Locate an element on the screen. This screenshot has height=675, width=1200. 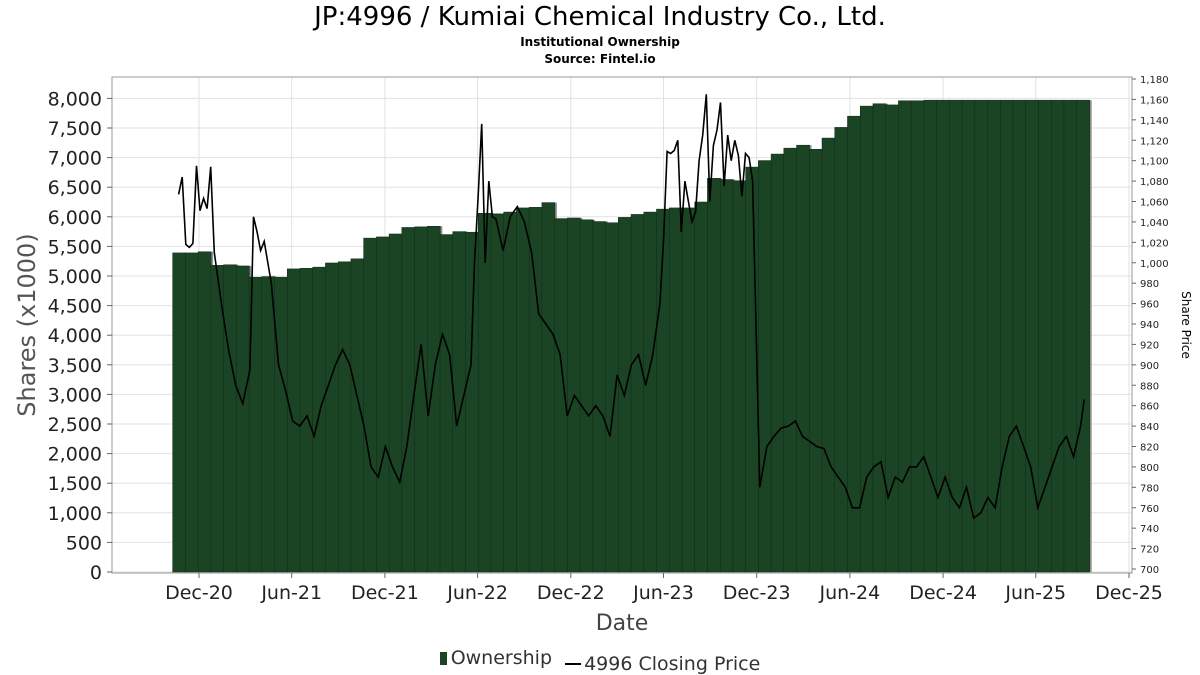
y-tick-label: 3,500 is located at coordinates (75, 366).